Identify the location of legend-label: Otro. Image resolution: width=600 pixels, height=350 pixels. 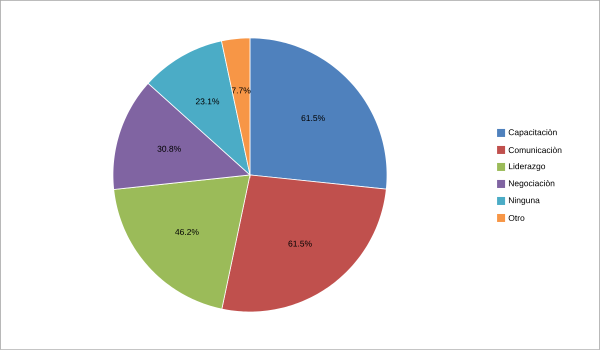
(516, 218).